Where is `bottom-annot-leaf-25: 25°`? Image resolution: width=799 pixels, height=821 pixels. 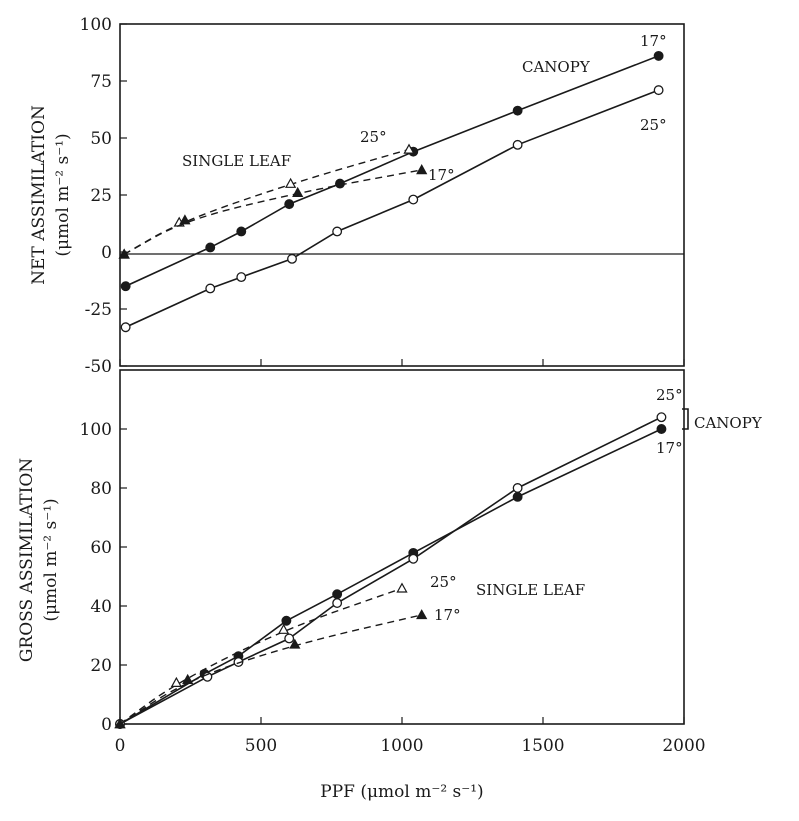 bottom-annot-leaf-25: 25° is located at coordinates (443, 582).